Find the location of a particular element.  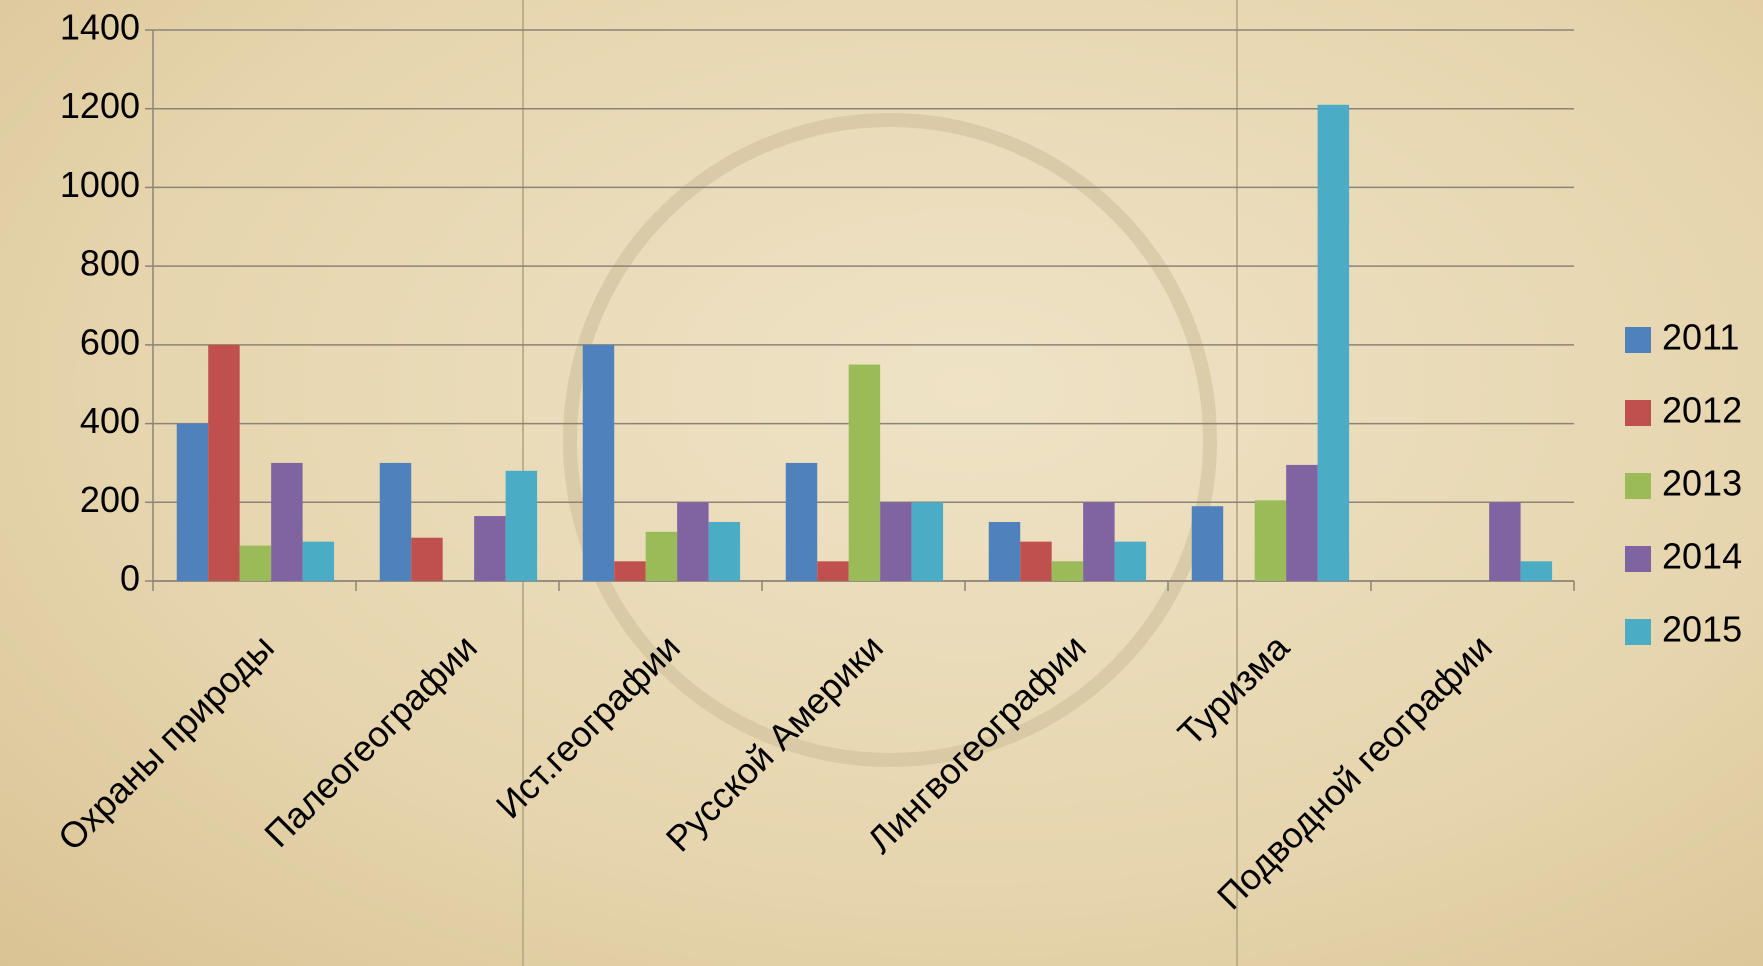

x-tick-label: Лингвогеографии is located at coordinates (976, 743).